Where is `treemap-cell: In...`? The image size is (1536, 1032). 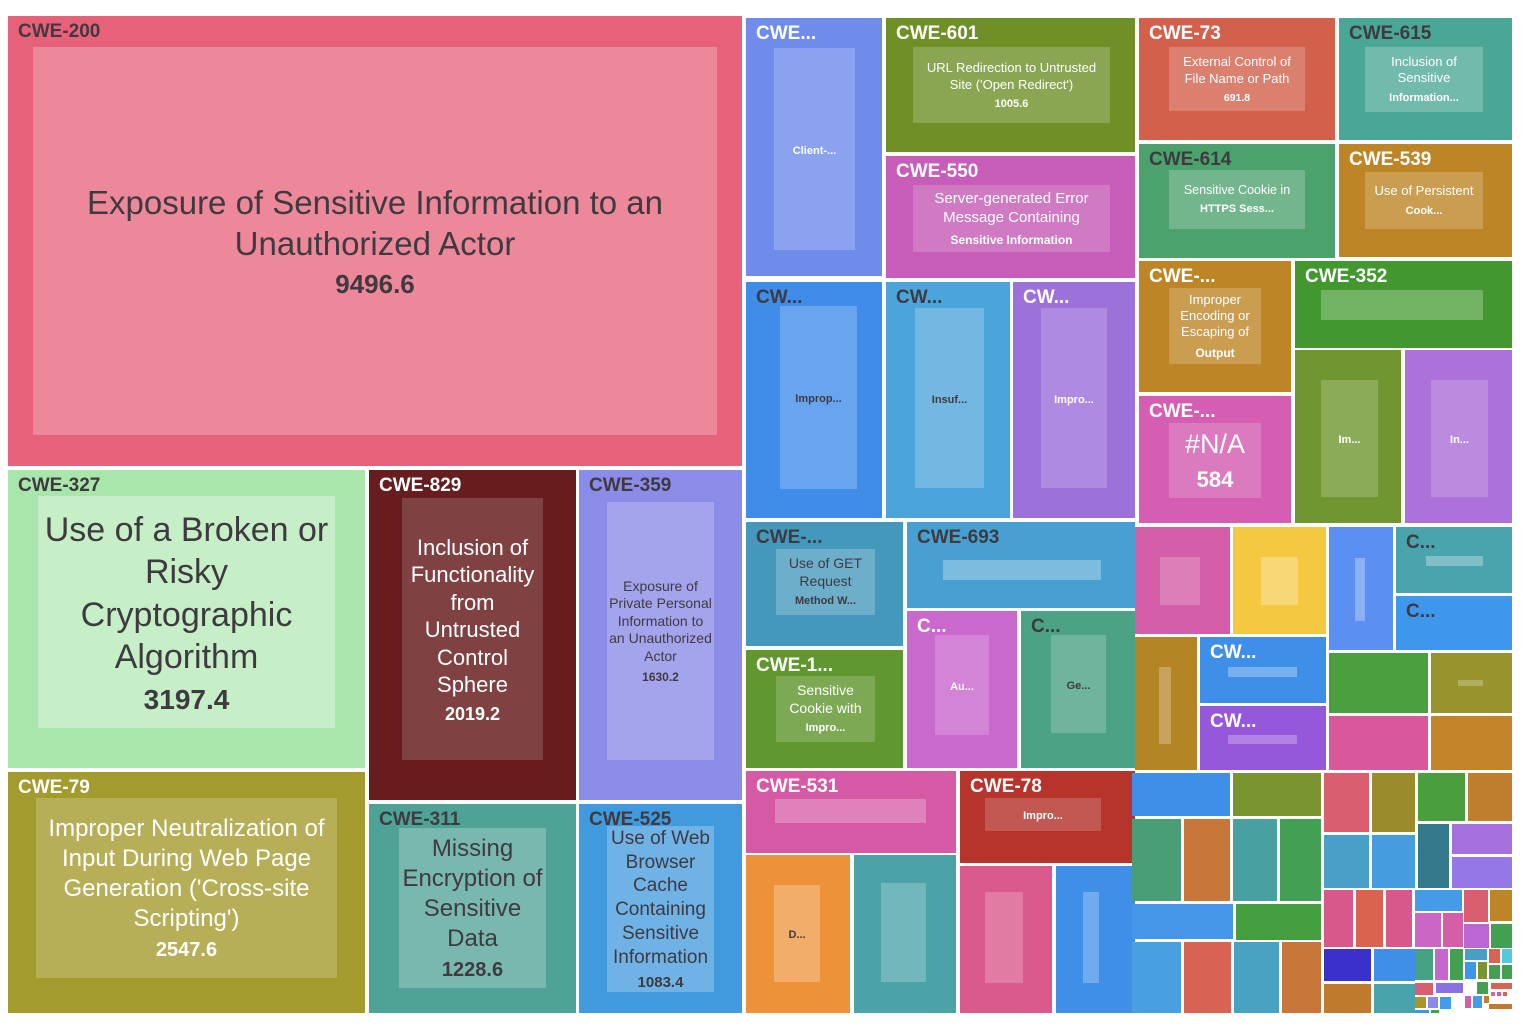 treemap-cell: In... is located at coordinates (1458, 436).